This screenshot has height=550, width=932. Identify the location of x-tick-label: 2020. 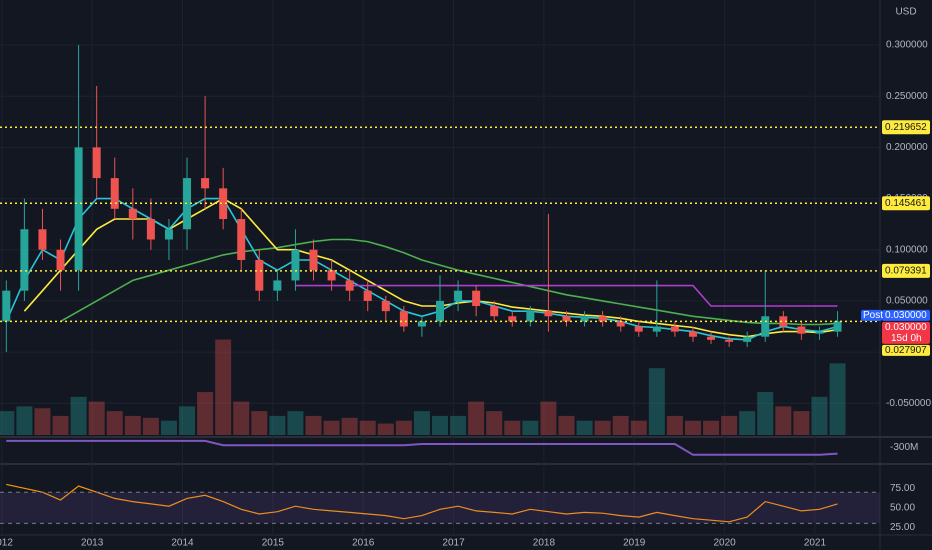
(724, 543).